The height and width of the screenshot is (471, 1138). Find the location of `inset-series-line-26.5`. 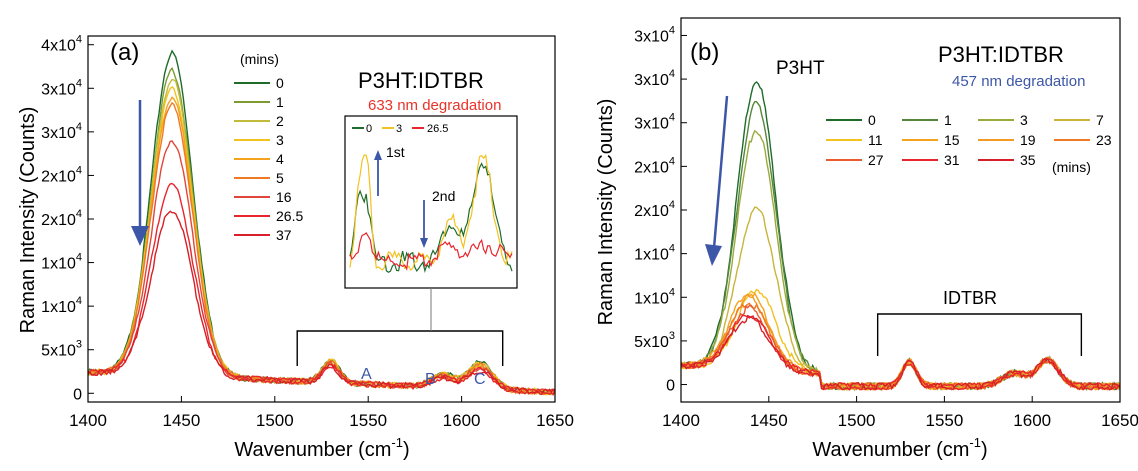

inset-series-line-26.5 is located at coordinates (431, 251).